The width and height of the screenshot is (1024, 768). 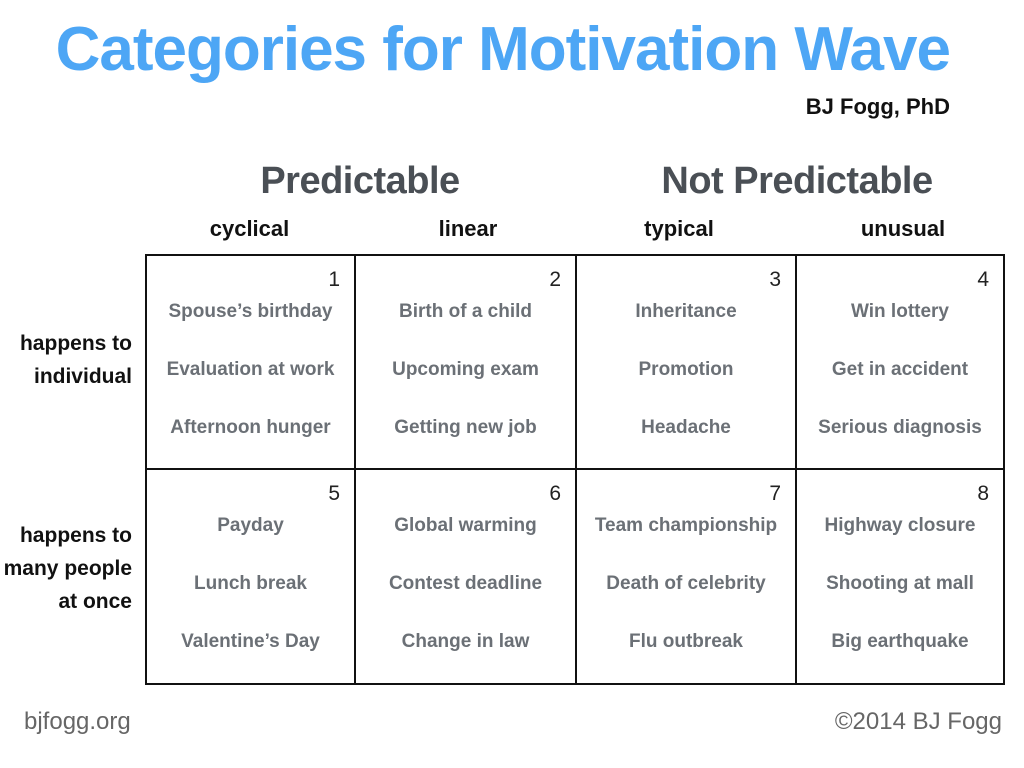 I want to click on cell-number: 6, so click(x=555, y=493).